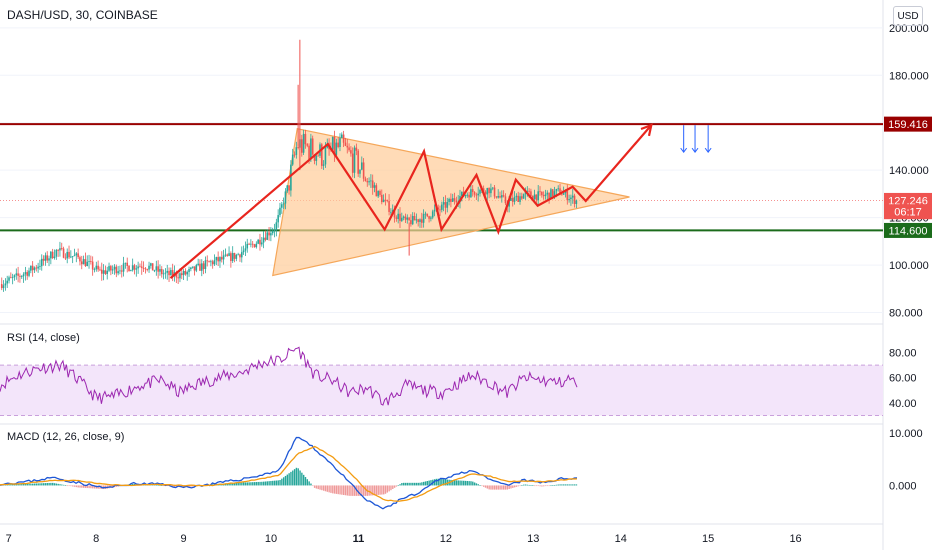 The width and height of the screenshot is (932, 550). Describe the element at coordinates (903, 354) in the screenshot. I see `rsi-tick-label: 80.00` at that location.